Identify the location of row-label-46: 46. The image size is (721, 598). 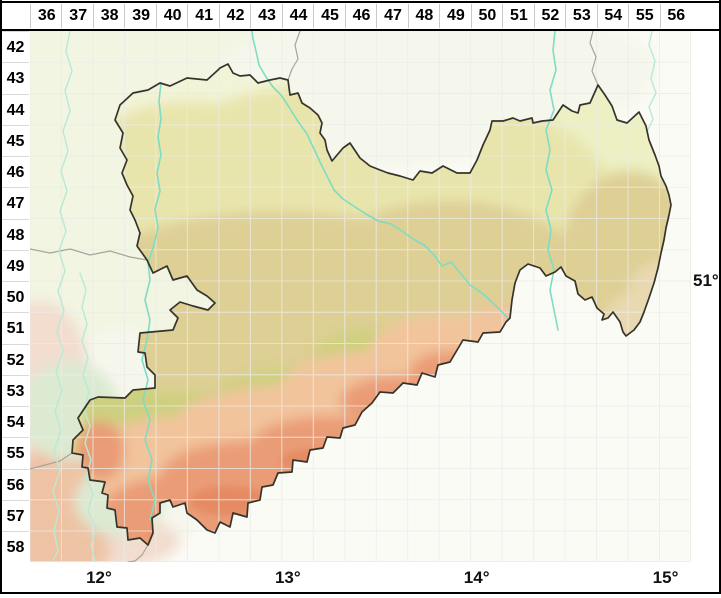
(15, 172).